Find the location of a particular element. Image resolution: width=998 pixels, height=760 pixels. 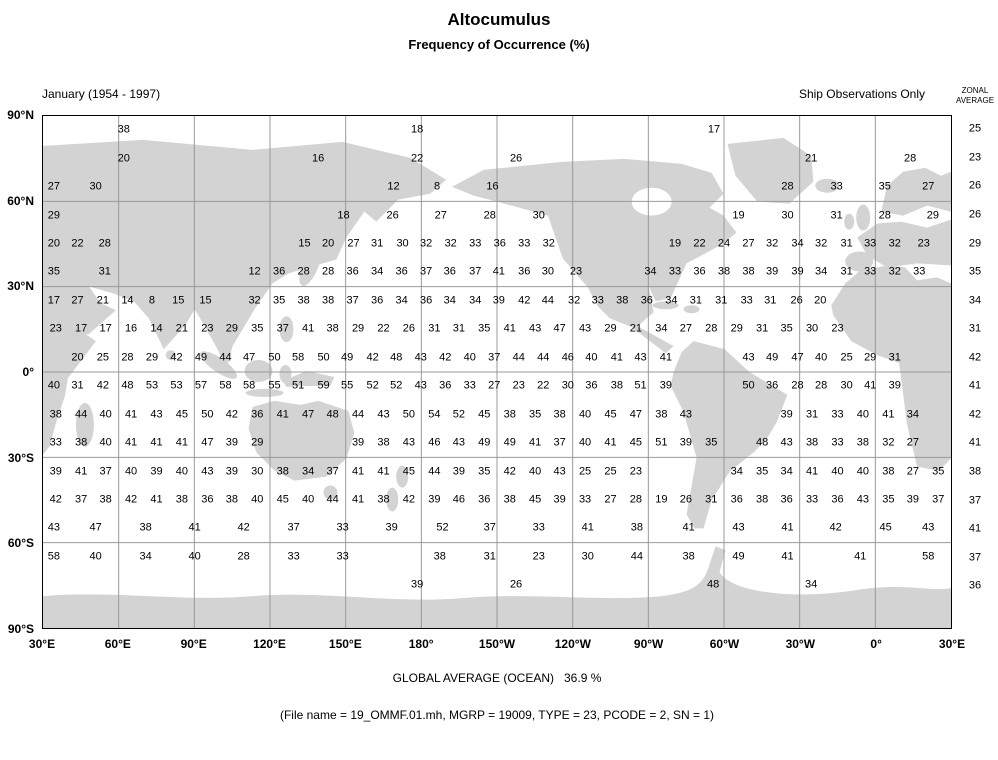

landmass-africa-west is located at coordinates (891, 368).